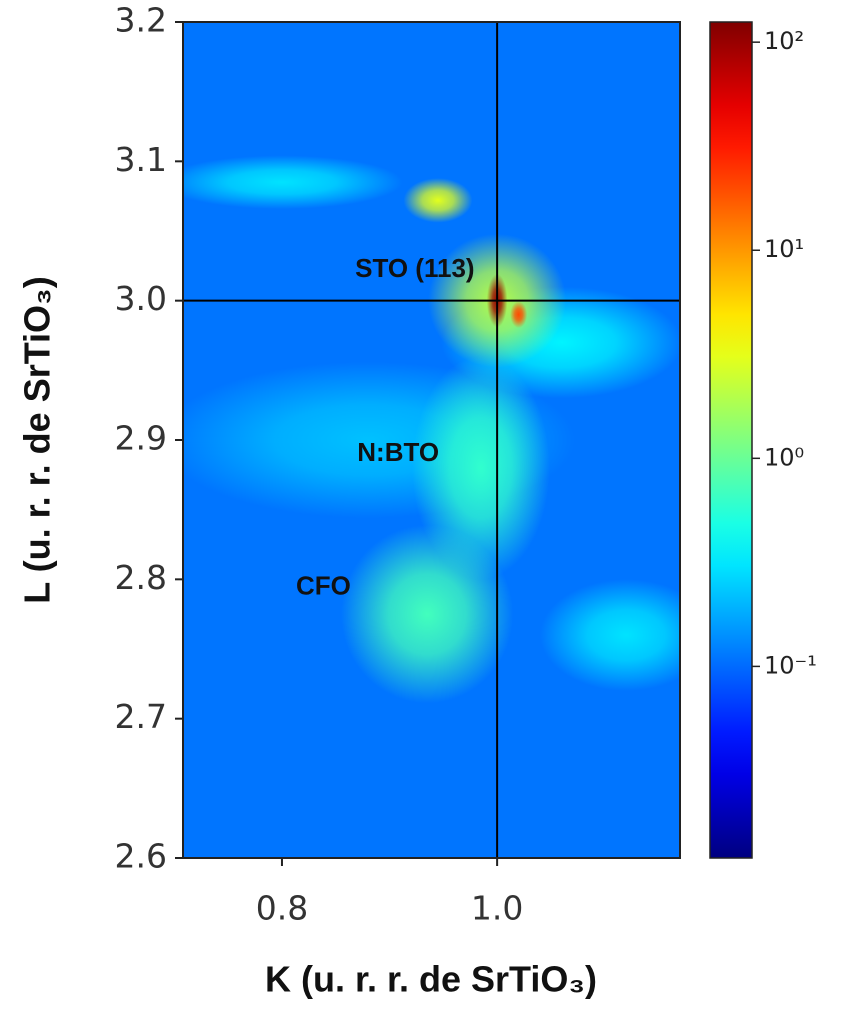 The width and height of the screenshot is (843, 1010). What do you see at coordinates (784, 457) in the screenshot?
I see `colorbar-tick-label: 10⁰` at bounding box center [784, 457].